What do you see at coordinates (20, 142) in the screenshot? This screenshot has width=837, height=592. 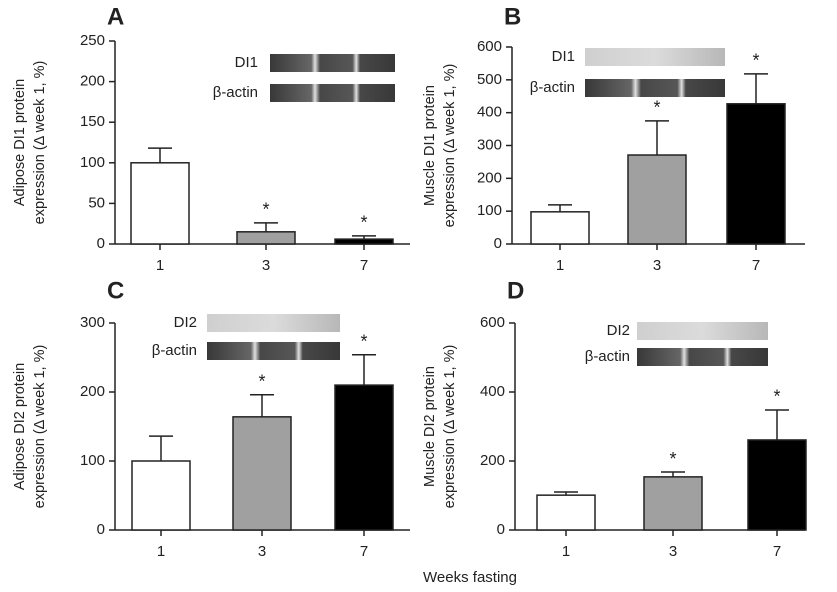 I see `y-axis-label: Adipose DI1 protein` at bounding box center [20, 142].